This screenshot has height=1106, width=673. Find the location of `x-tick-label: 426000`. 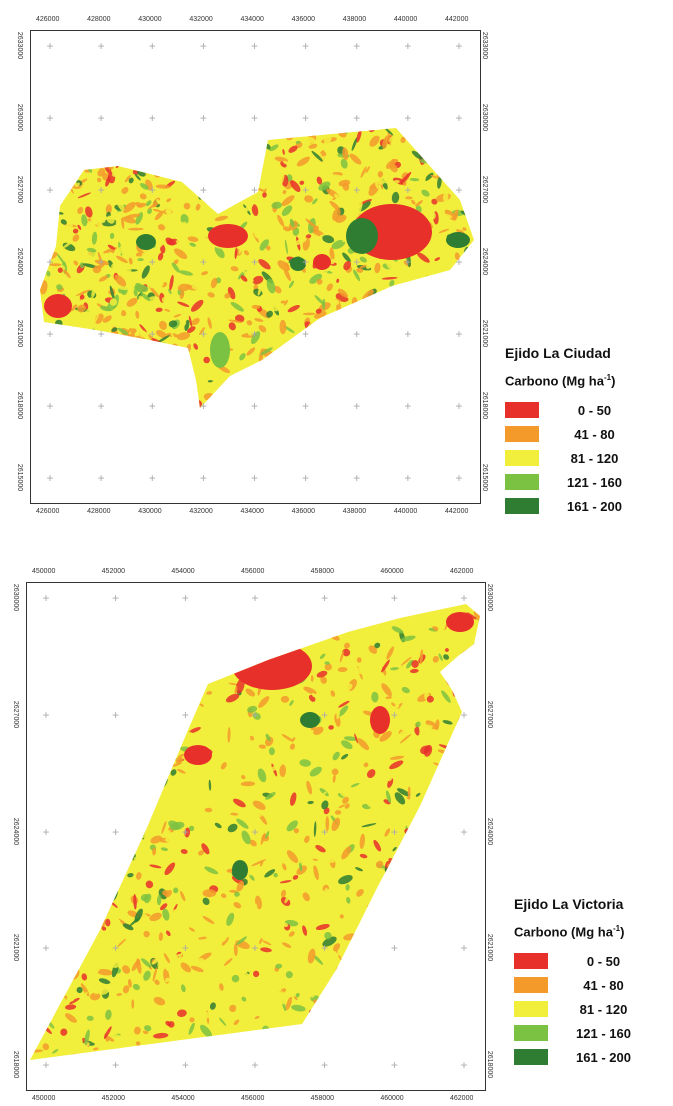

x-tick-label: 426000 is located at coordinates (48, 511).